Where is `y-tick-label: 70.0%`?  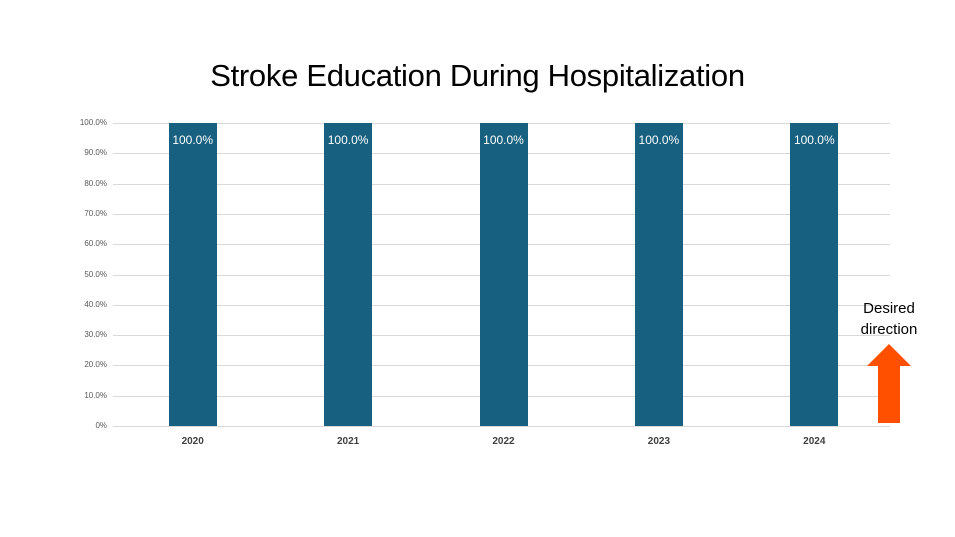 y-tick-label: 70.0% is located at coordinates (95, 213).